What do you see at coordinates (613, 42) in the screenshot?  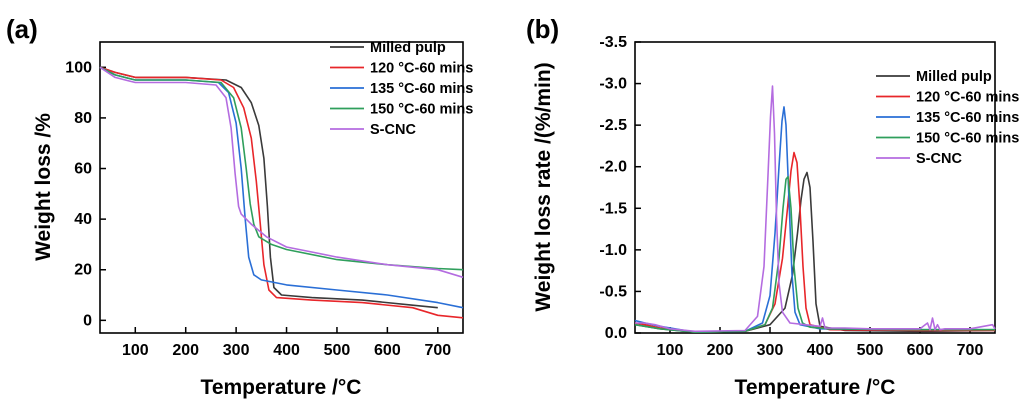 I see `y-tick-label: -3.5` at bounding box center [613, 42].